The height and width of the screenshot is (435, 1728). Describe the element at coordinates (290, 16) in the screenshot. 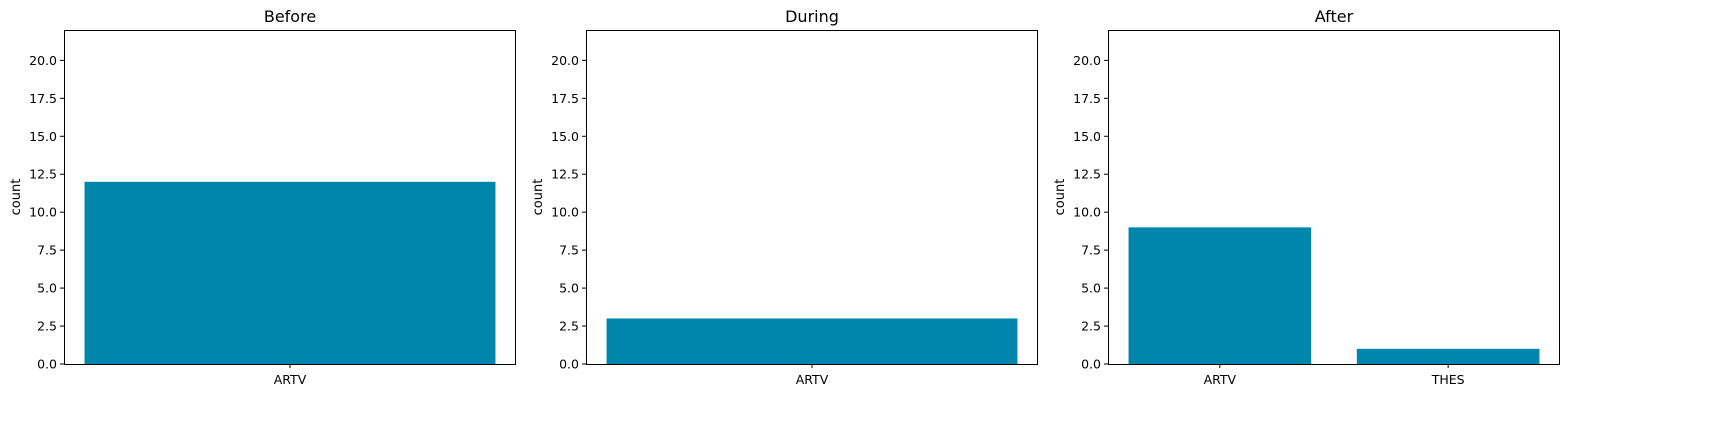

I see `chart-title: Before` at that location.